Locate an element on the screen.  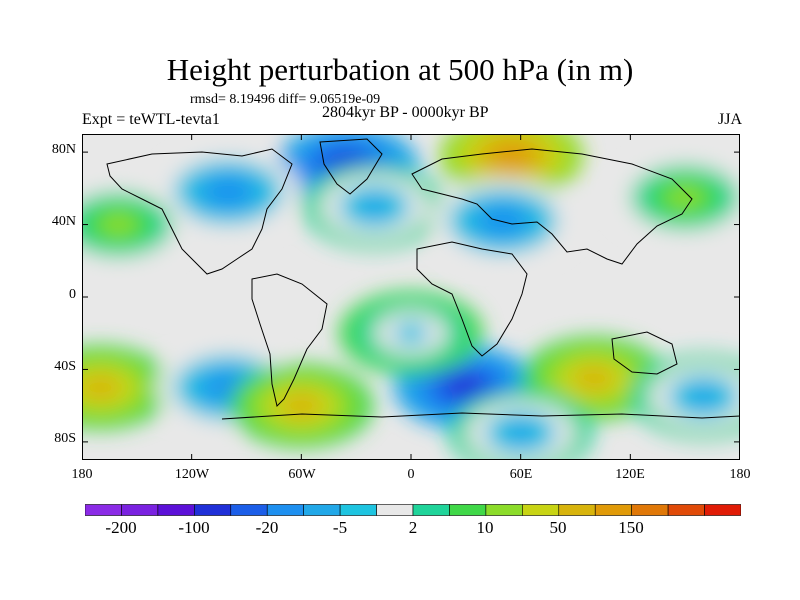
lon-label-180e: 180 is located at coordinates (740, 474).